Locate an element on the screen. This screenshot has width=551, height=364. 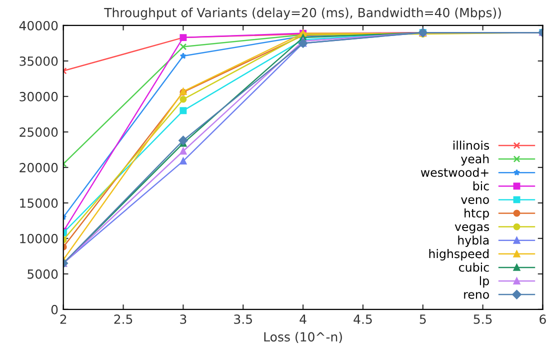
x-tick-label: 5 is located at coordinates (423, 319).